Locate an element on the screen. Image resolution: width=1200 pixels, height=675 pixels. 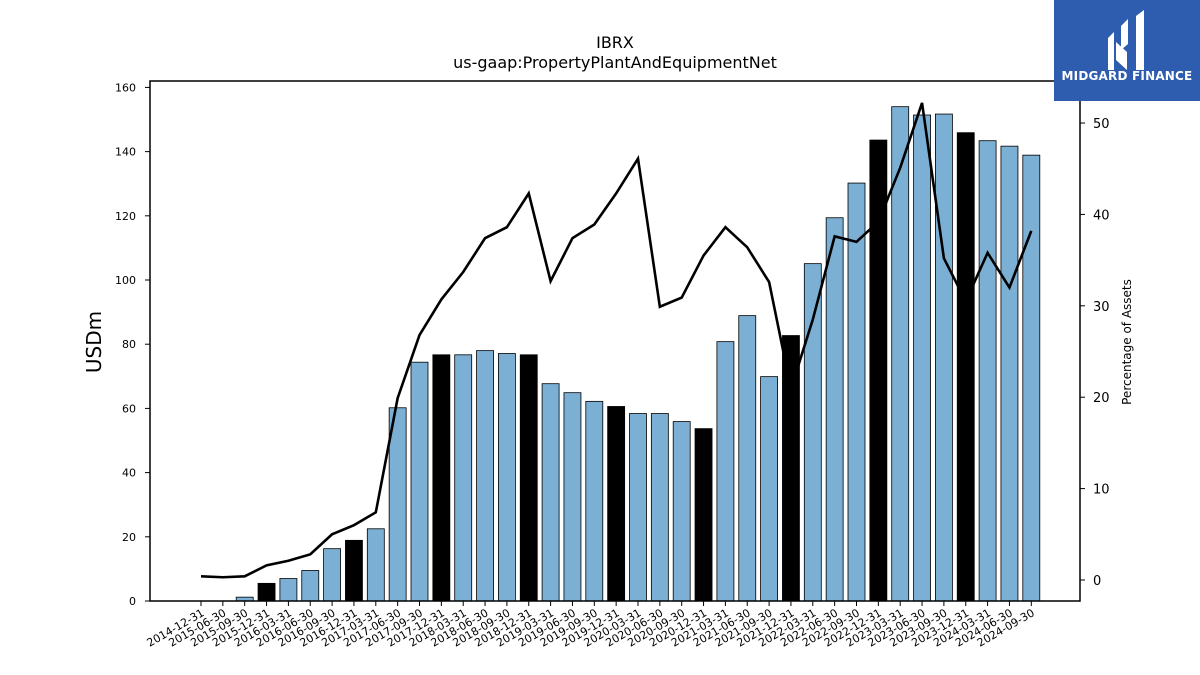
y-tick-label: 60 is located at coordinates (129, 408).